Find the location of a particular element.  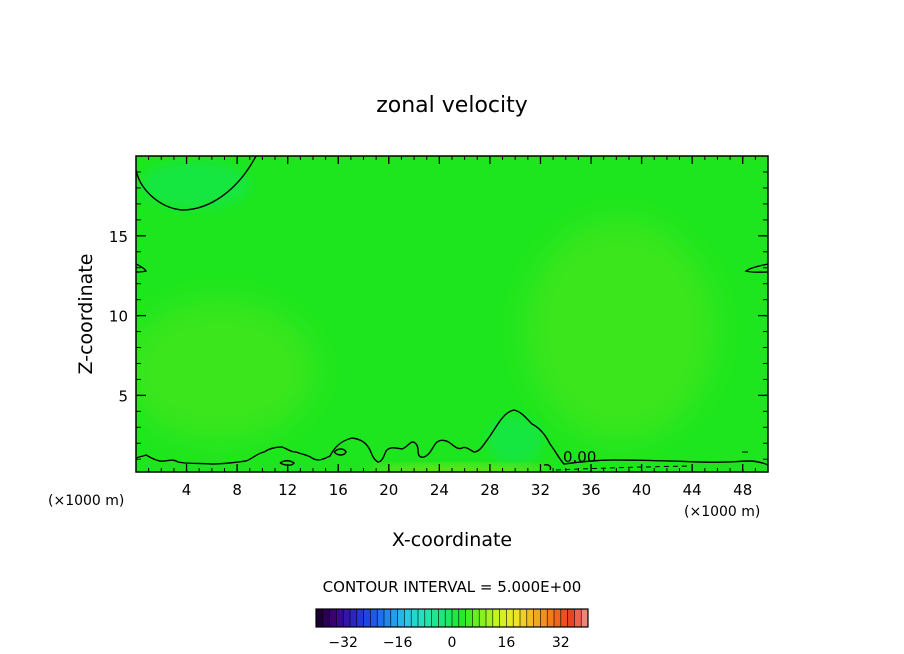

x-axis-label: X-coordinate is located at coordinates (452, 540).